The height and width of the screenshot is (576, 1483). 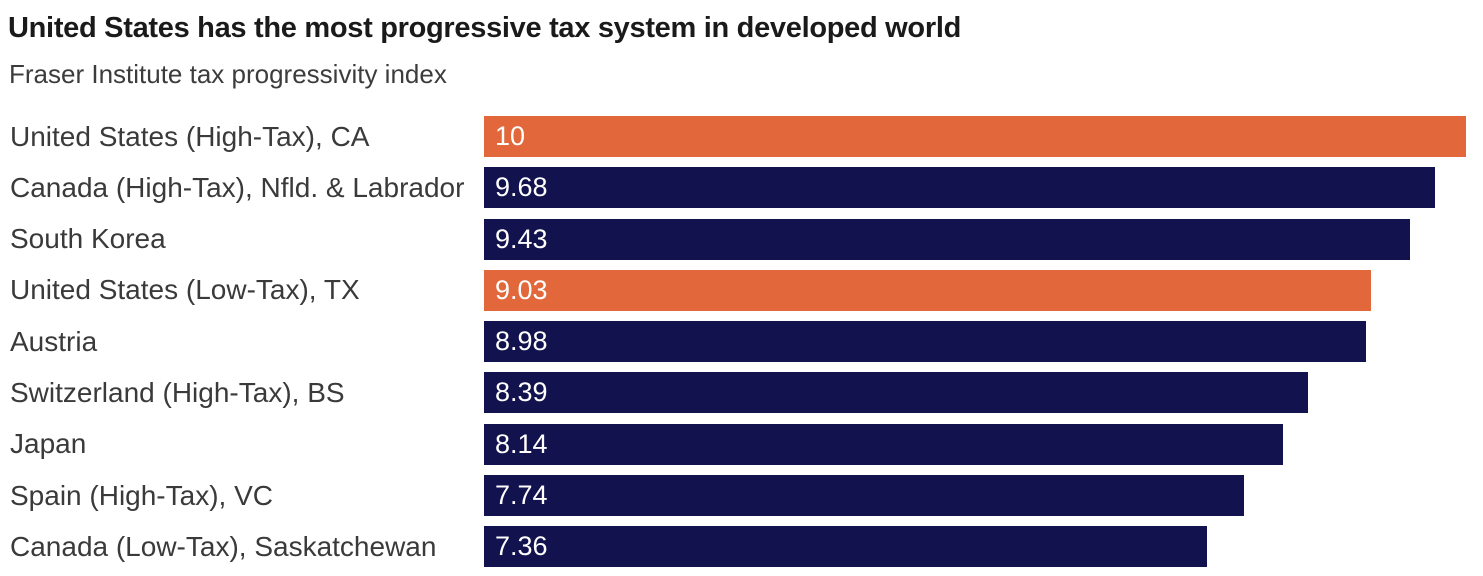 What do you see at coordinates (141, 495) in the screenshot?
I see `bar-category-label: Spain (High-Tax), VC` at bounding box center [141, 495].